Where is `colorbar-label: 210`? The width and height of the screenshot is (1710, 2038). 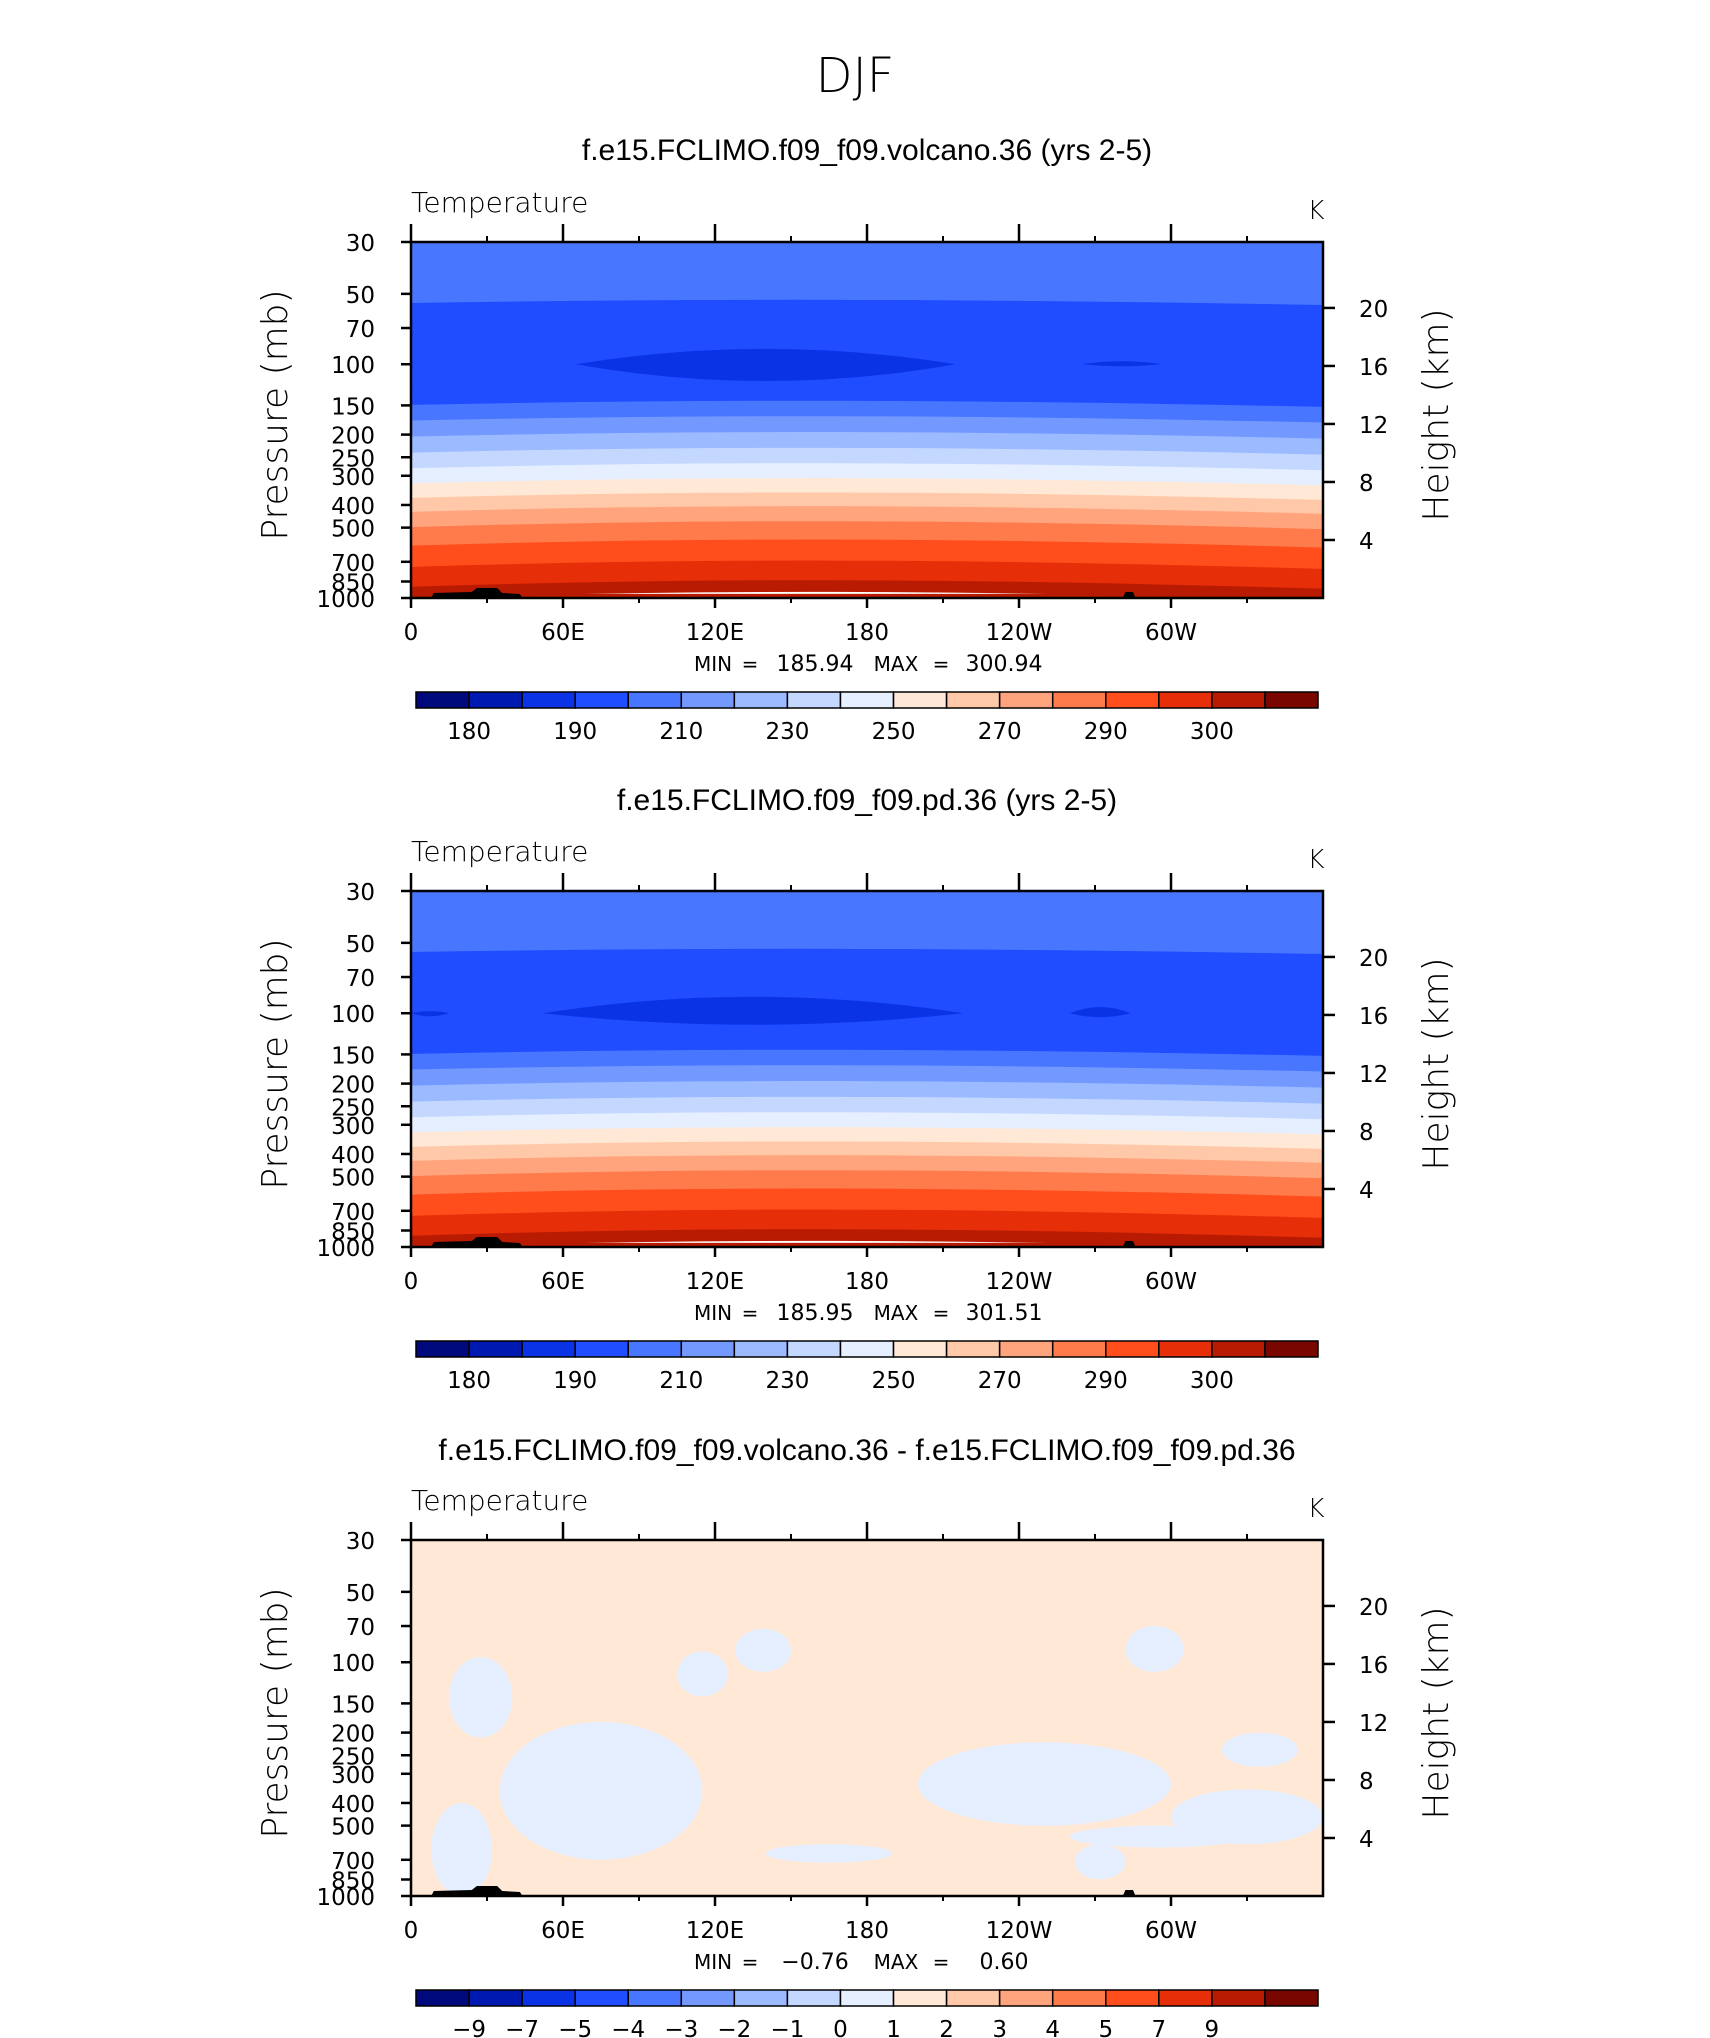 colorbar-label: 210 is located at coordinates (681, 1381).